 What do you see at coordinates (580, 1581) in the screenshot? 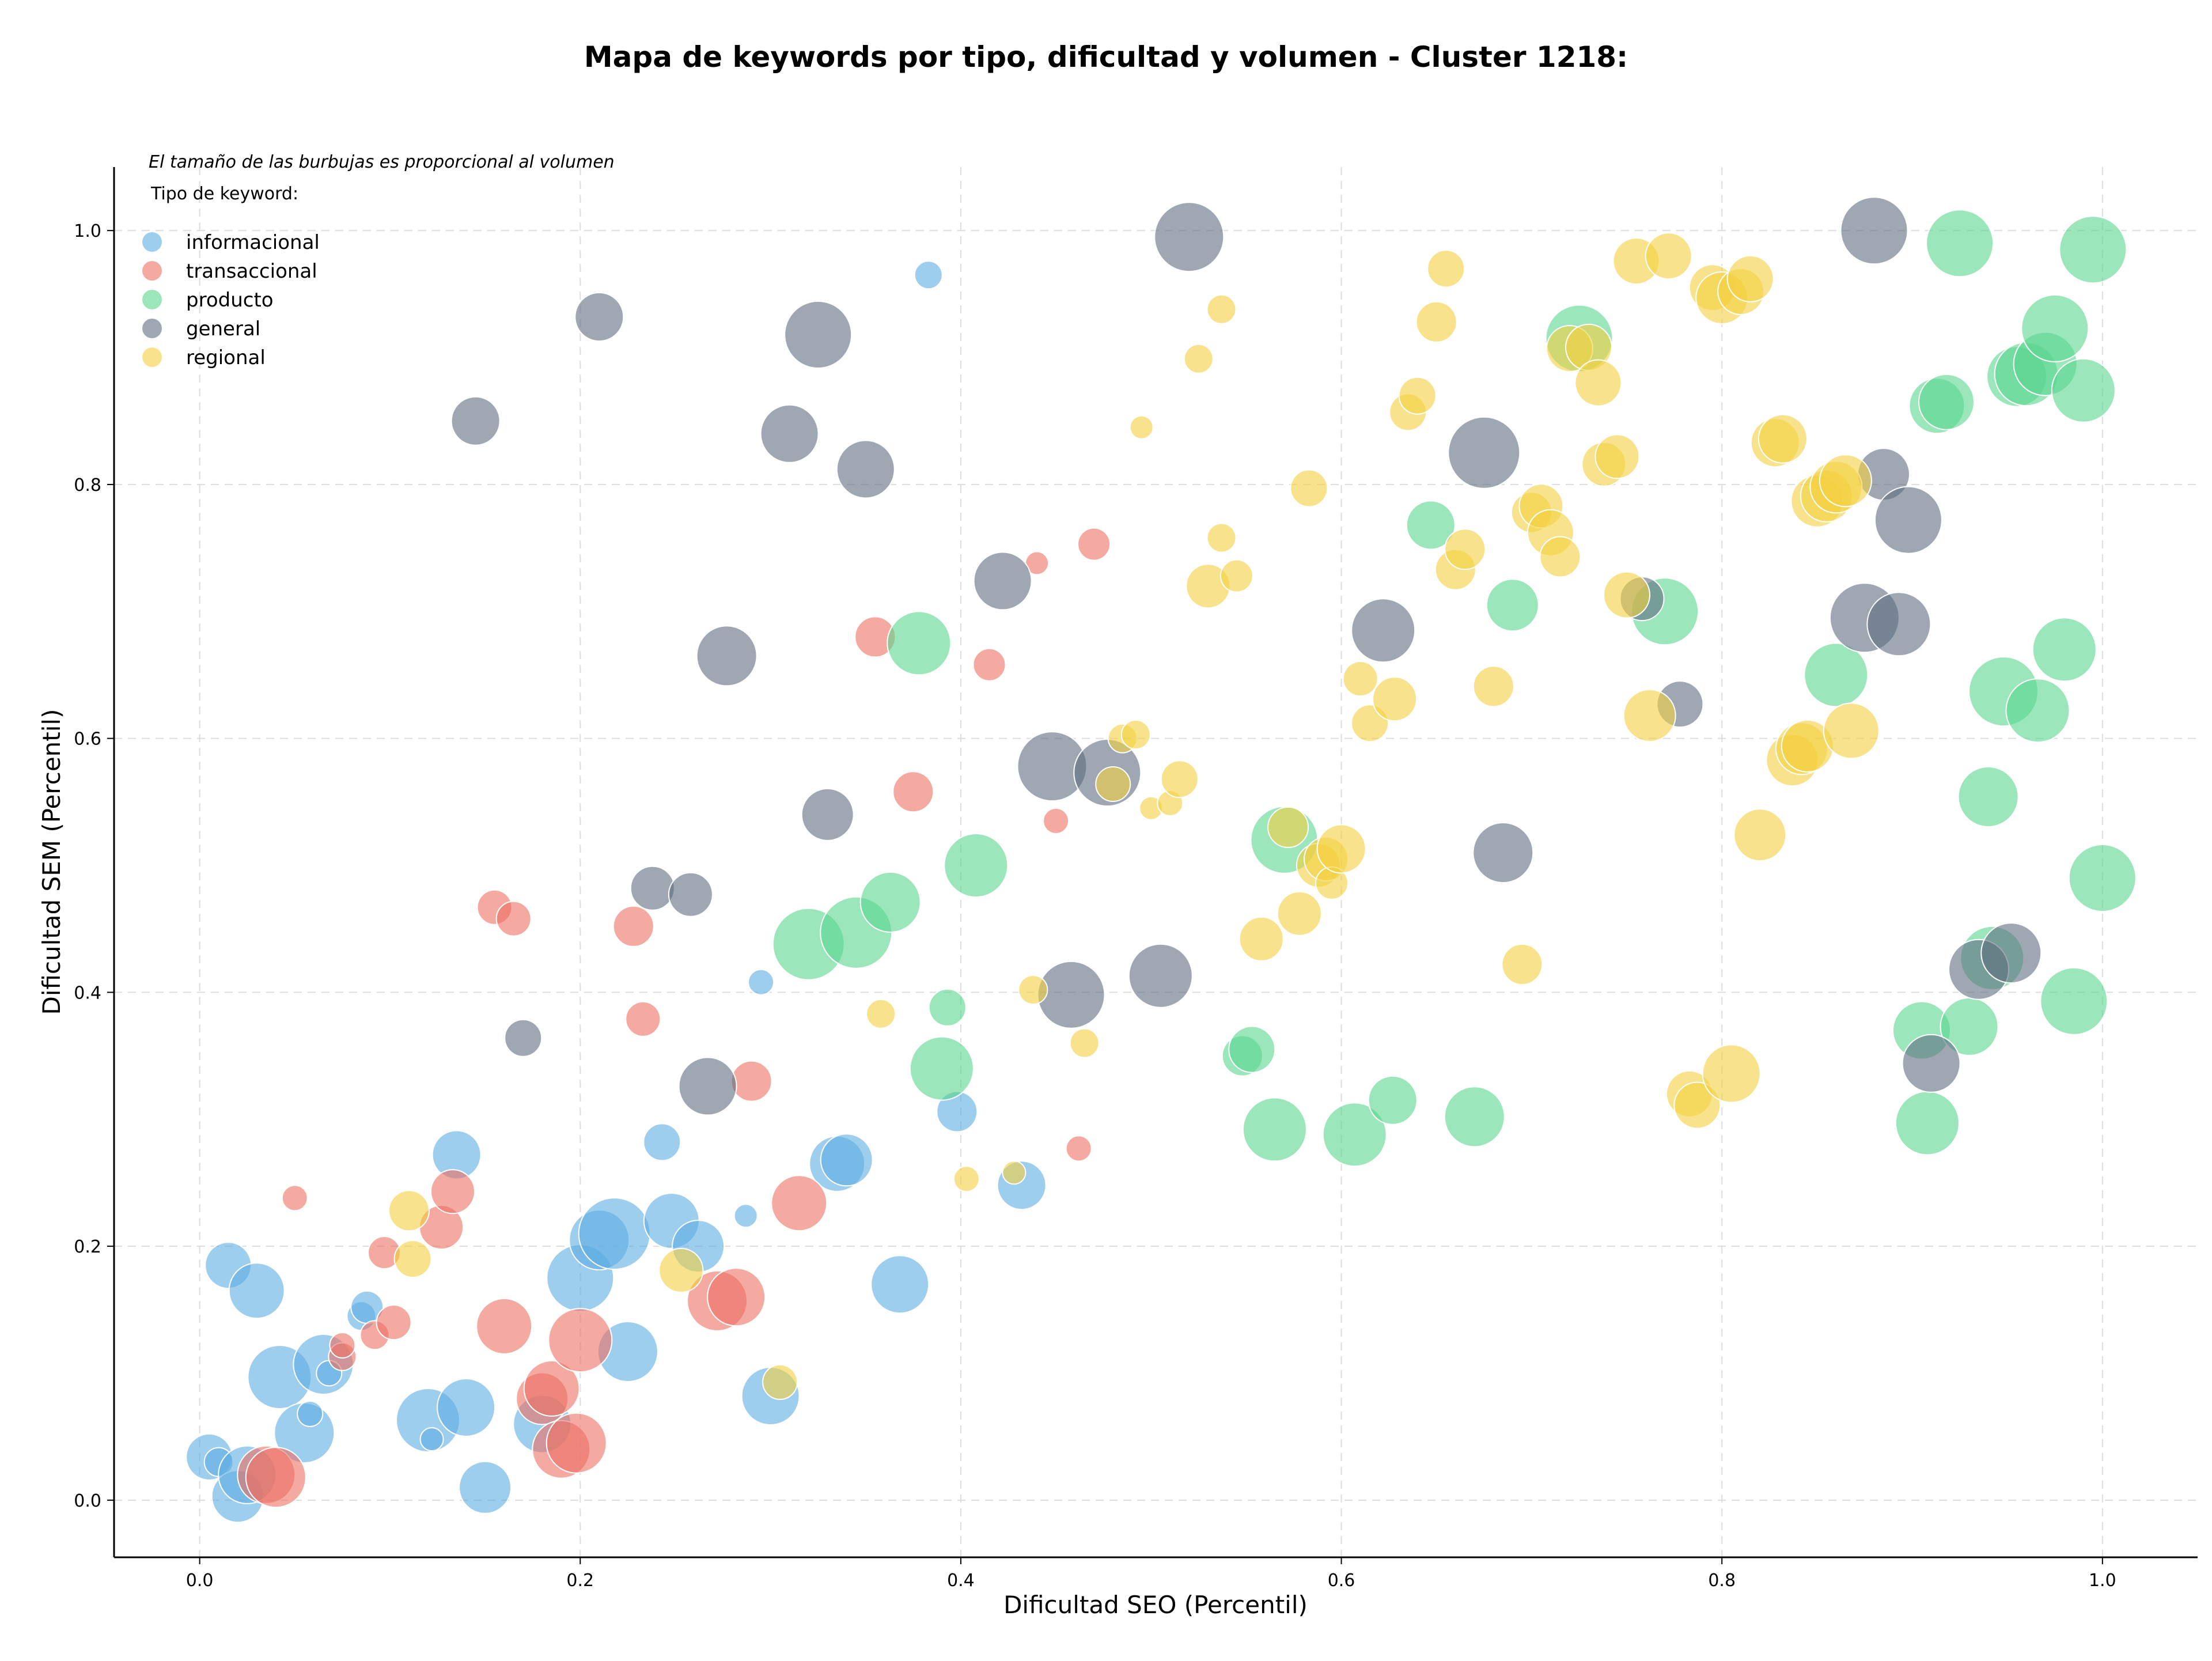
I see `x-tick-label: 0.2` at bounding box center [580, 1581].